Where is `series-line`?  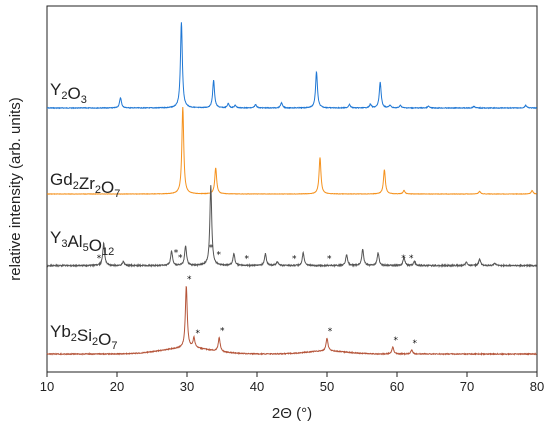 series-line is located at coordinates (292, 321).